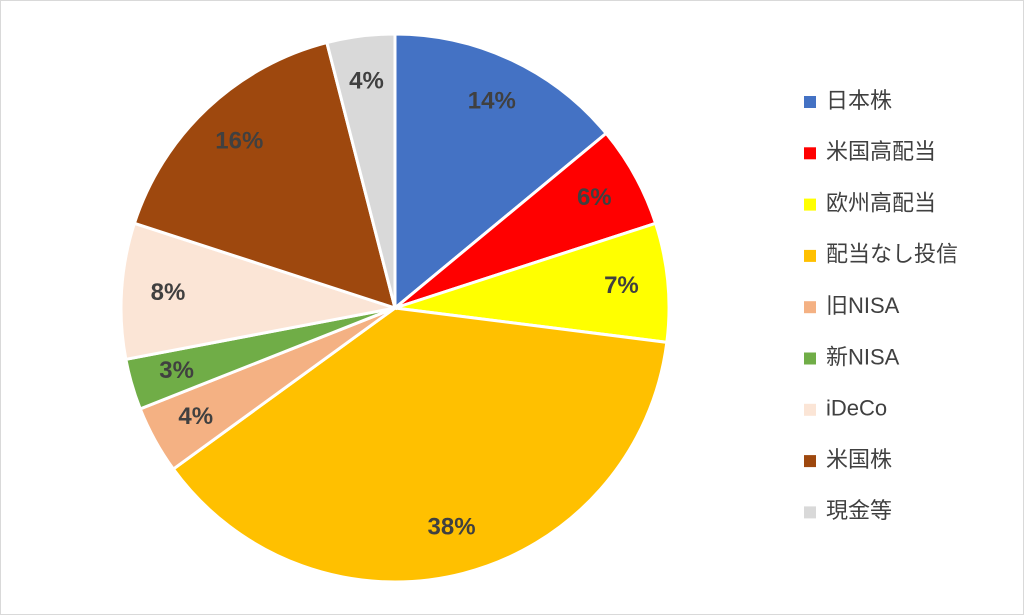  Describe the element at coordinates (859, 459) in the screenshot. I see `legend-label: 米国株` at that location.